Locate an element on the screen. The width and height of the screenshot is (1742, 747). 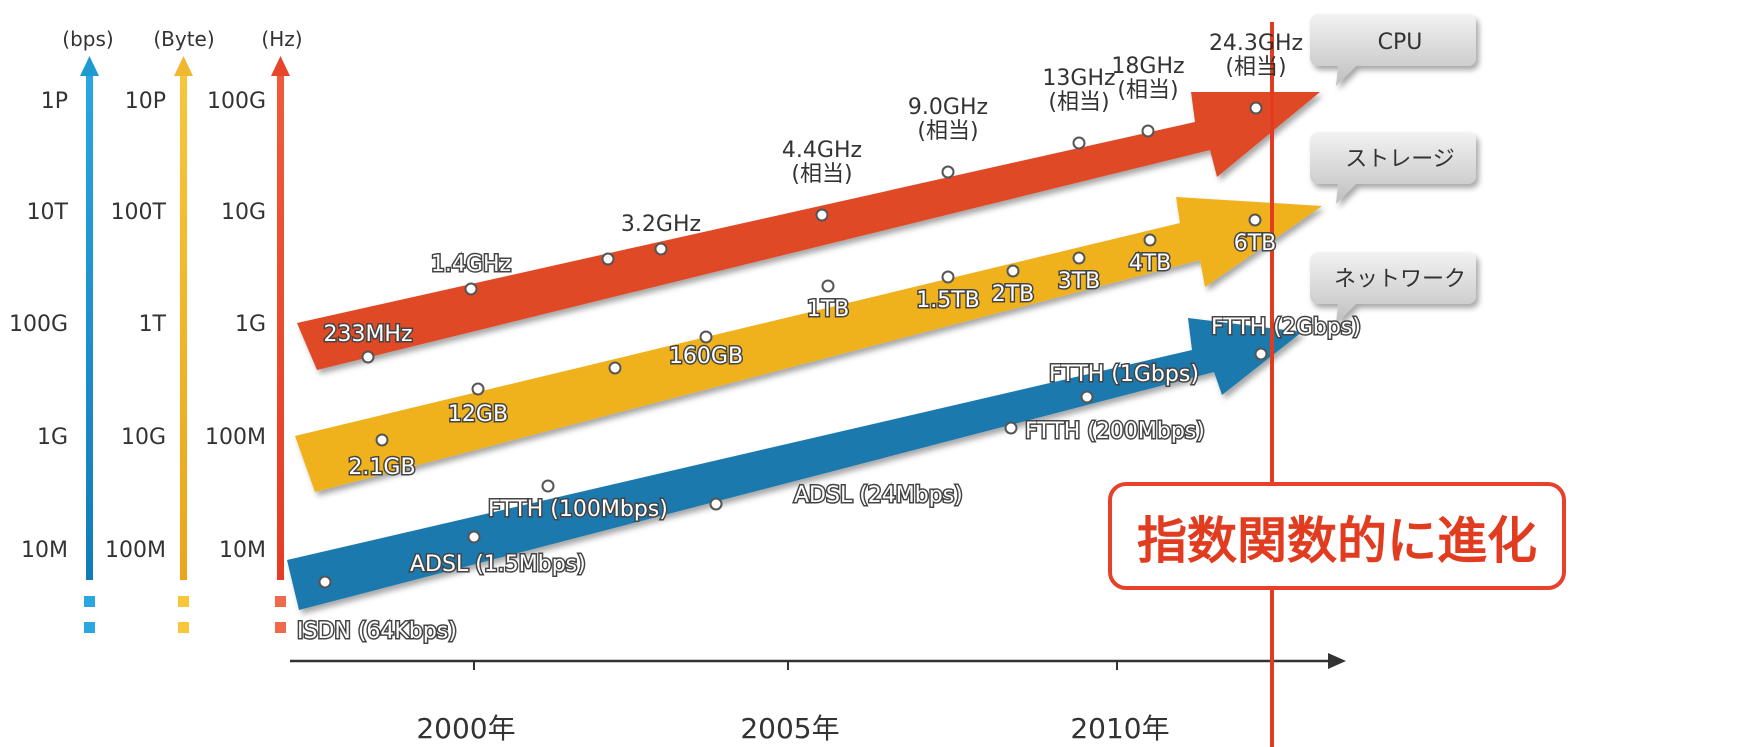
series-tag-storage-label: ストレージ is located at coordinates (1400, 159).